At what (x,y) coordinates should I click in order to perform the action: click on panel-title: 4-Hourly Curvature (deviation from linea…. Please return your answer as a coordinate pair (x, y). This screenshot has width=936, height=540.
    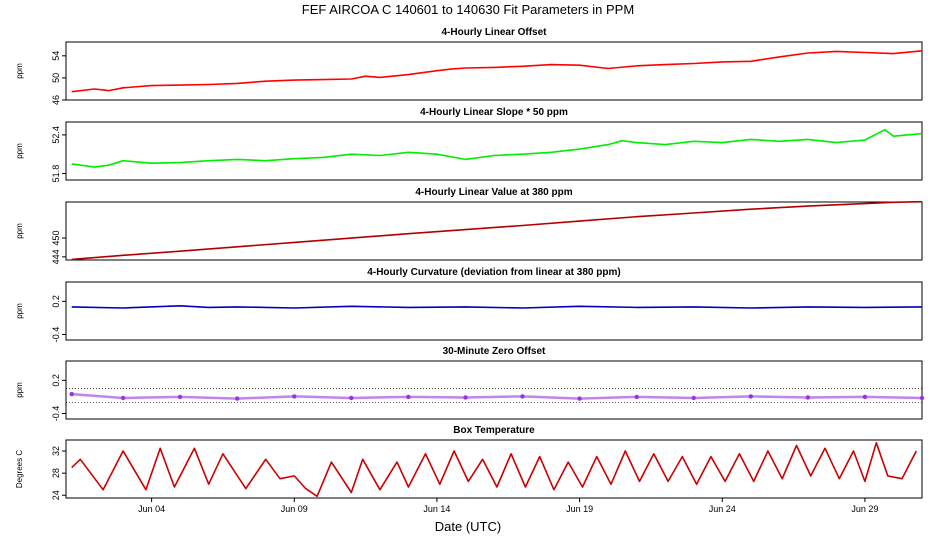
    Looking at the image, I should click on (493, 272).